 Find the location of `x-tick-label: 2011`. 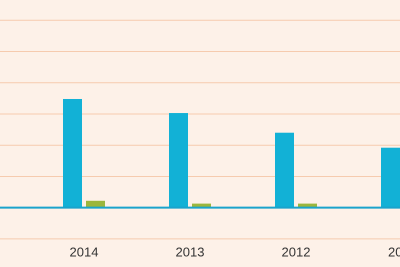

x-tick-label: 2011 is located at coordinates (394, 251).